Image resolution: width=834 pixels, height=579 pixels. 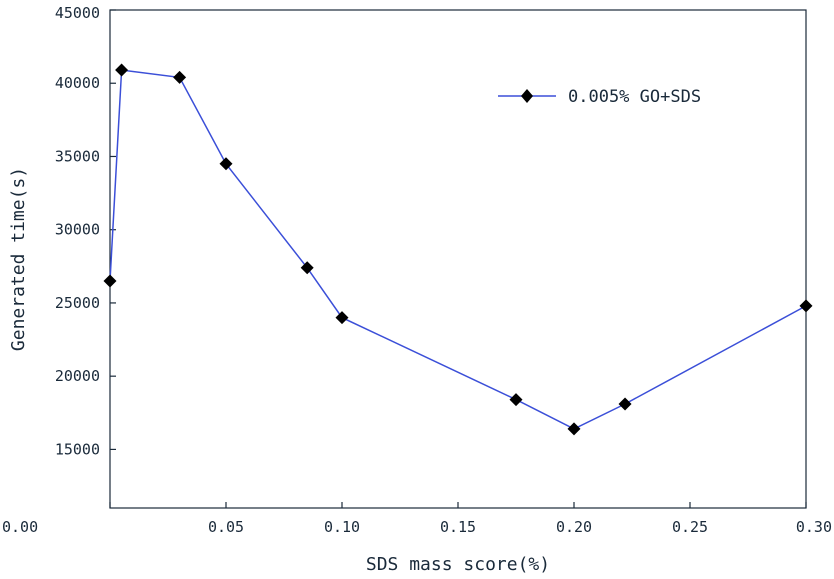 What do you see at coordinates (527, 96) in the screenshot?
I see `legend-marker-diamond-icon` at bounding box center [527, 96].